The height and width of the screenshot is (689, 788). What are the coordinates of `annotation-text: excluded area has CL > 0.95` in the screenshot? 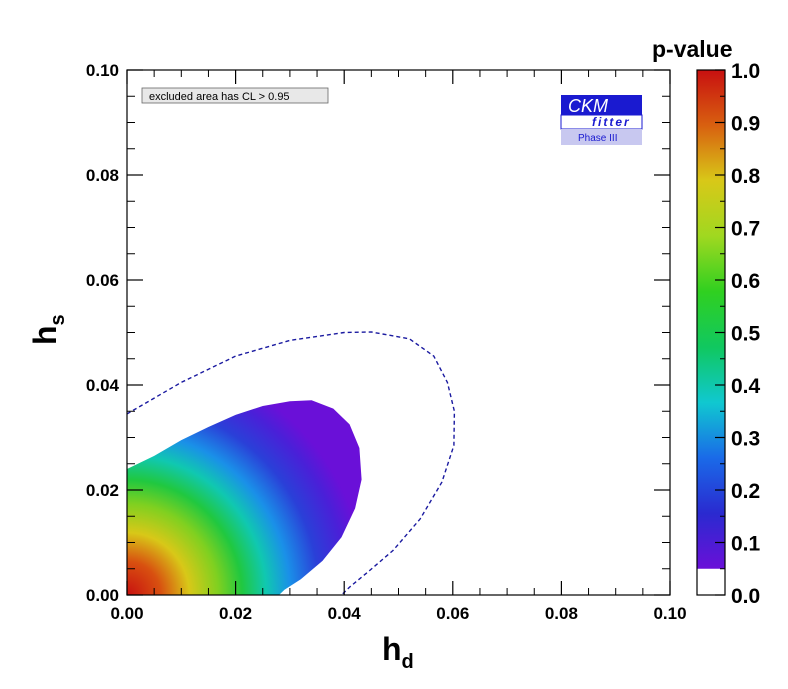 It's located at (219, 97).